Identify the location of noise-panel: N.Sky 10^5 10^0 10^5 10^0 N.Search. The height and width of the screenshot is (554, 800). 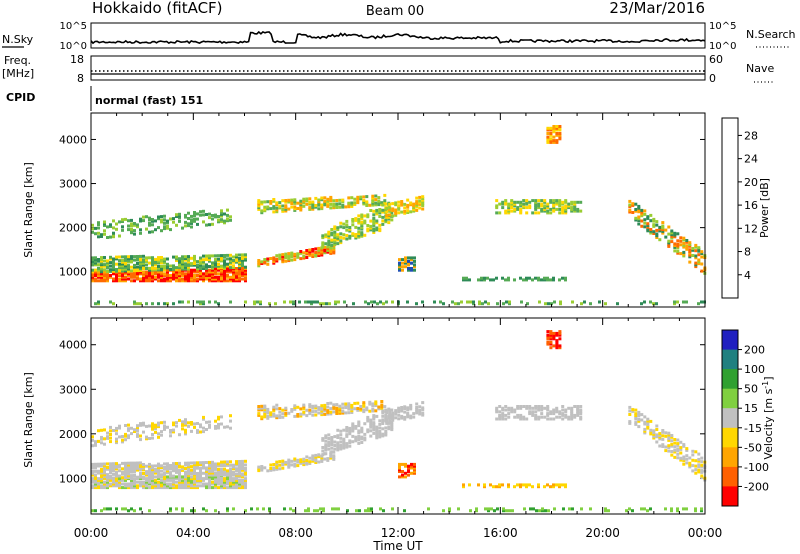
(399, 36).